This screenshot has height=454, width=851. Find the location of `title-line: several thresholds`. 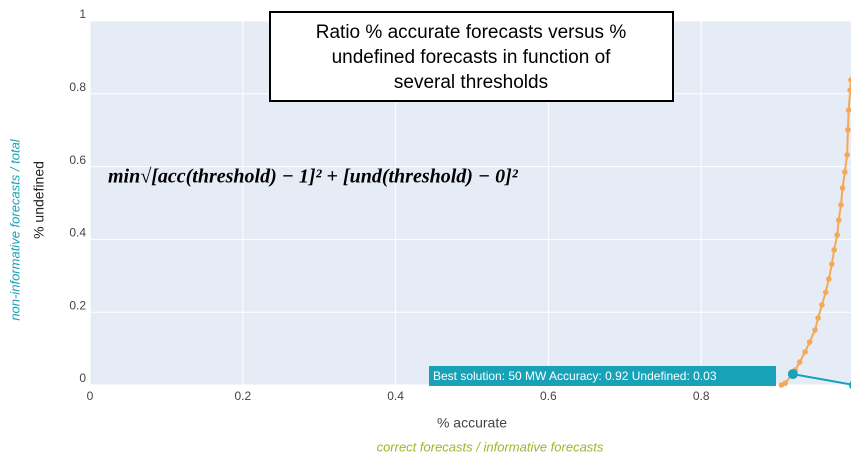

title-line: several thresholds is located at coordinates (471, 82).